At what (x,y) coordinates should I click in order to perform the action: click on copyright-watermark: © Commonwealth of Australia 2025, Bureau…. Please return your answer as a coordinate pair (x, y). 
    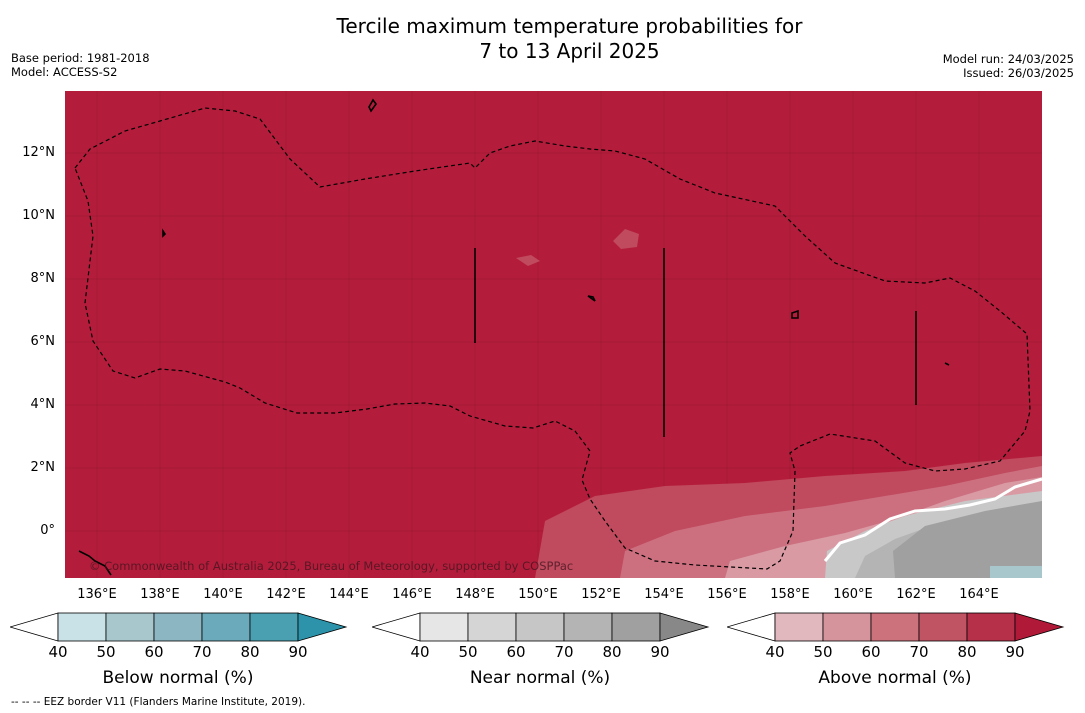
    Looking at the image, I should click on (331, 566).